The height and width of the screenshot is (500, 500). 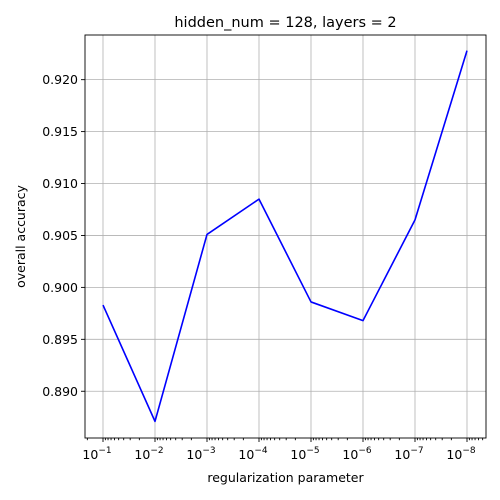 I want to click on y-tick-label: 0.900, so click(x=60, y=287).